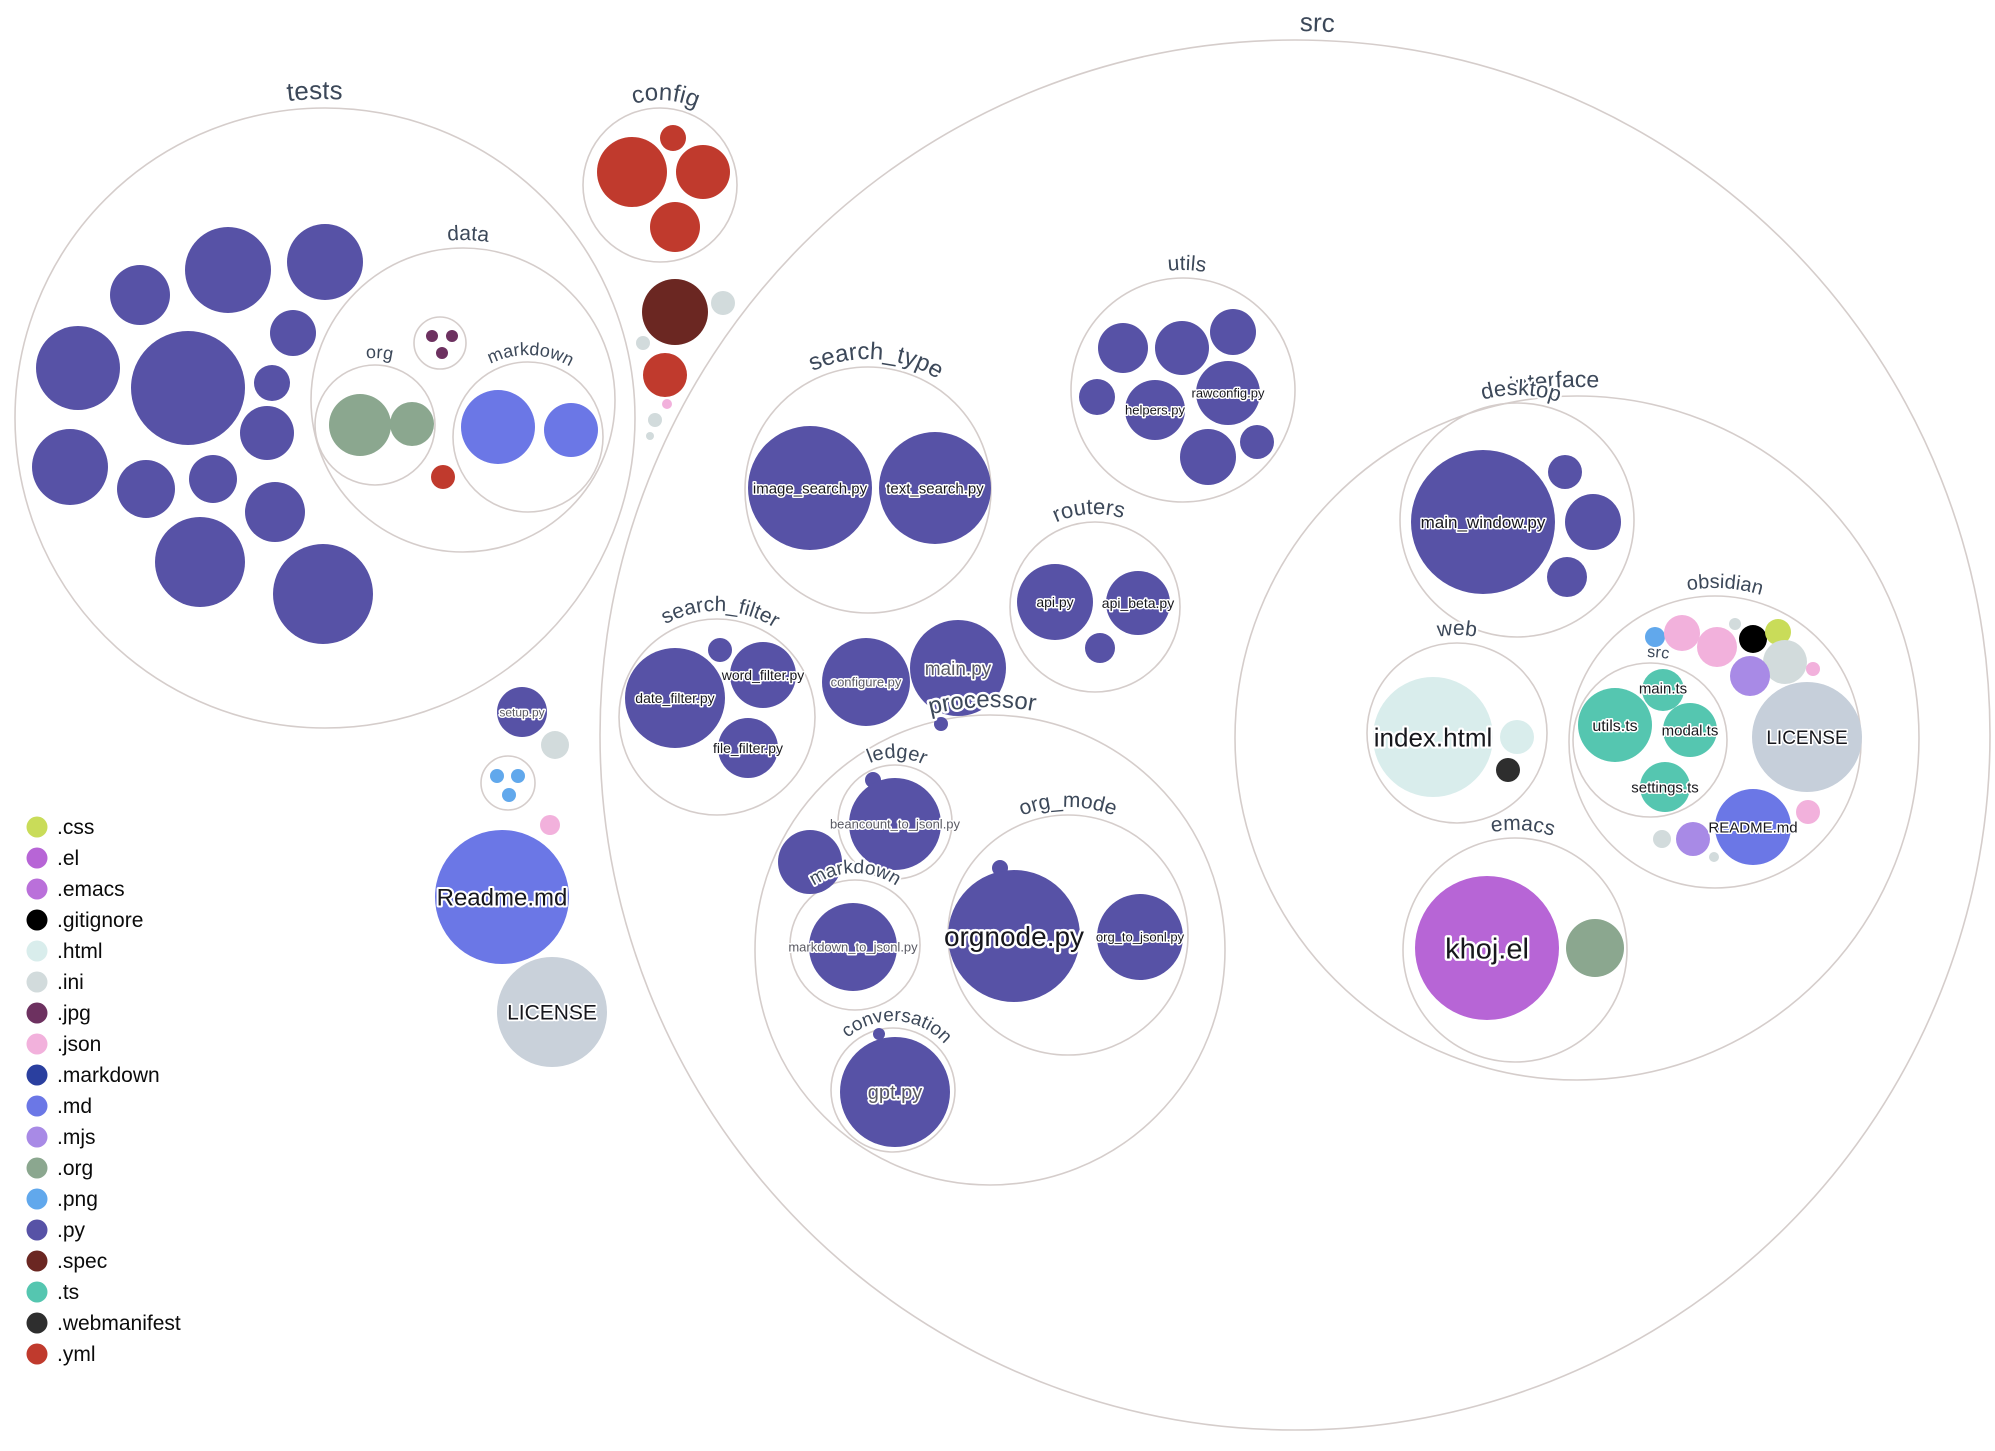  I want to click on legend-swatch-css, so click(37, 827).